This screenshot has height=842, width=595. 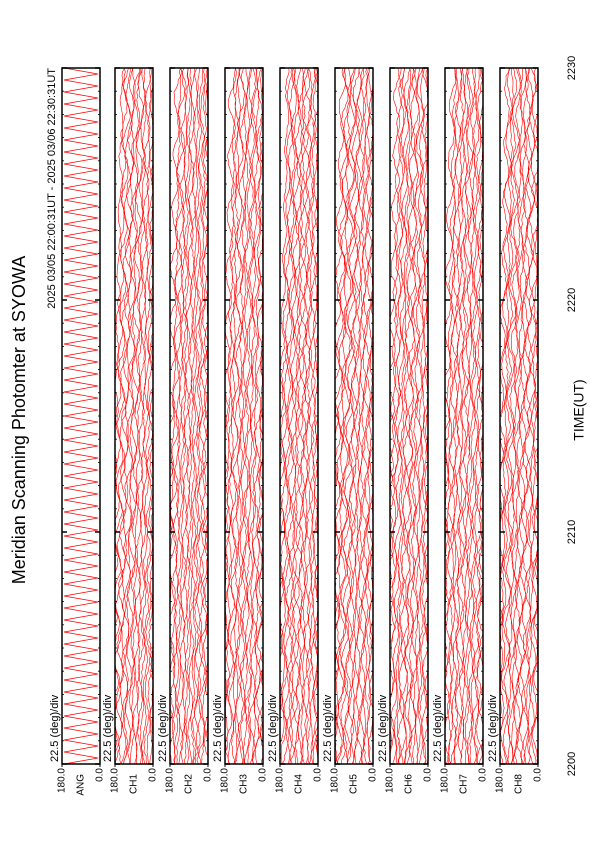 I want to click on x-axis-label: TIME(UT), so click(x=579, y=409).